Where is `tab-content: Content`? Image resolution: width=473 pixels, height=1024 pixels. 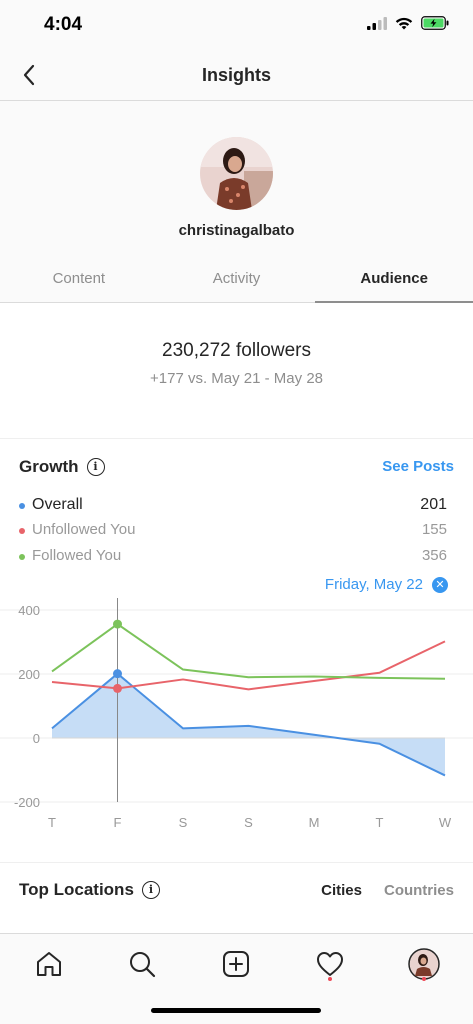 tab-content: Content is located at coordinates (79, 278).